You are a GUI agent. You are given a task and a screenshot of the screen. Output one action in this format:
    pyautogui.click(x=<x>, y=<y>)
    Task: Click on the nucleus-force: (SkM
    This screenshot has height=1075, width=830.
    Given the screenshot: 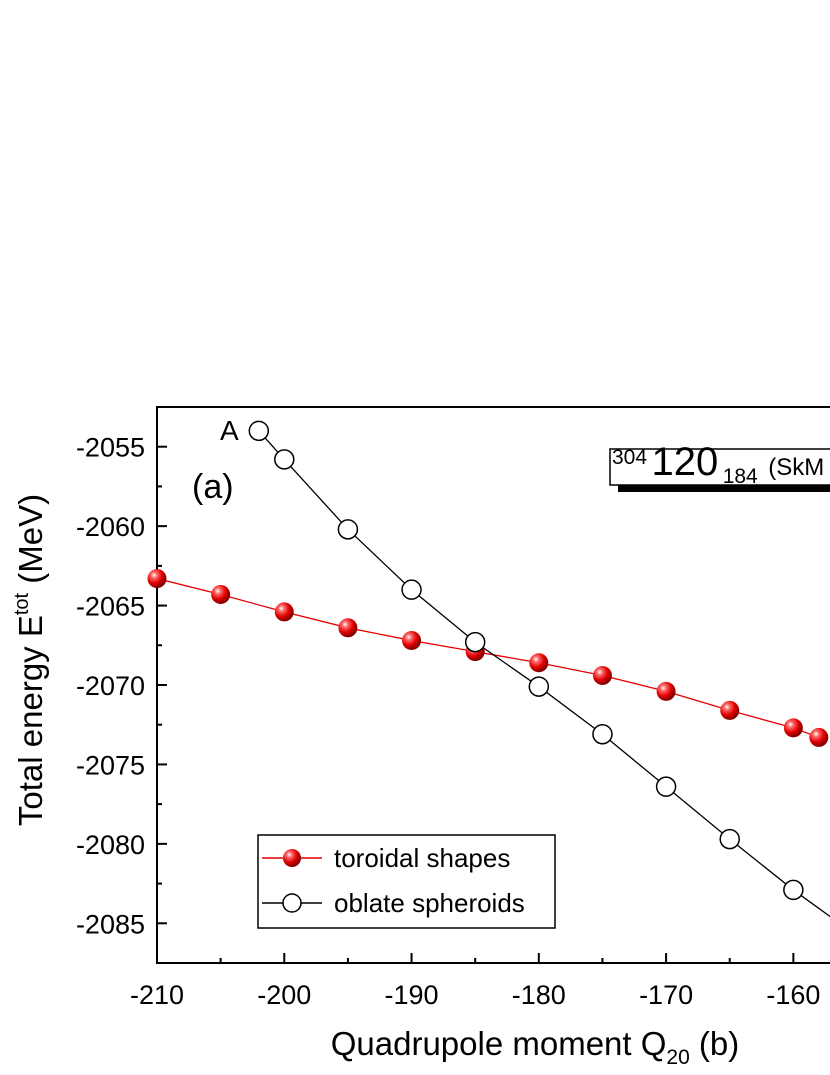 What is the action you would take?
    pyautogui.click(x=796, y=467)
    